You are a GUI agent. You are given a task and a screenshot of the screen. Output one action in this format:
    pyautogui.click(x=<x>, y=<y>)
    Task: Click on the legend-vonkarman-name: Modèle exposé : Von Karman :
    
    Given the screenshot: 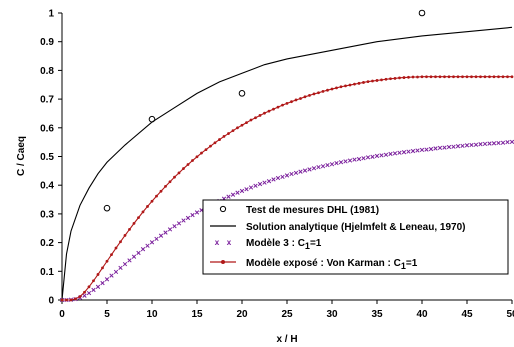 What is the action you would take?
    pyautogui.click(x=318, y=263)
    